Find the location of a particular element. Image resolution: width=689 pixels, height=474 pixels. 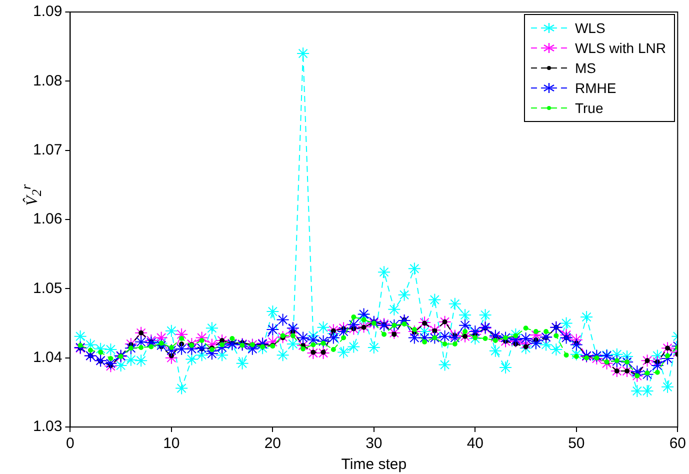

y-tick-label: 1.08 is located at coordinates (47, 81).